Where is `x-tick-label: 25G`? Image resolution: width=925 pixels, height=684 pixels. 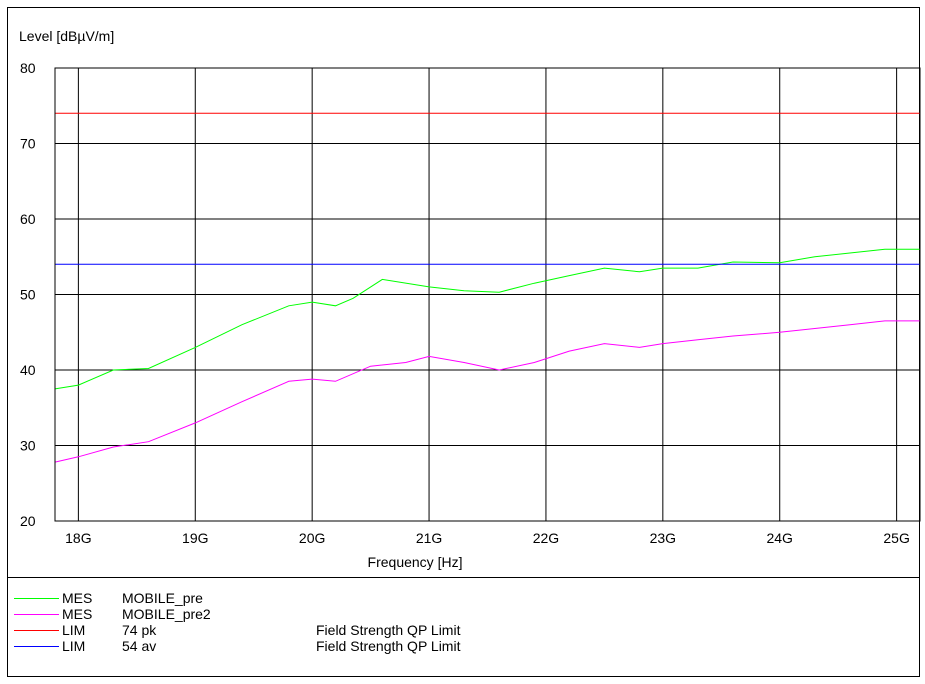 x-tick-label: 25G is located at coordinates (896, 538).